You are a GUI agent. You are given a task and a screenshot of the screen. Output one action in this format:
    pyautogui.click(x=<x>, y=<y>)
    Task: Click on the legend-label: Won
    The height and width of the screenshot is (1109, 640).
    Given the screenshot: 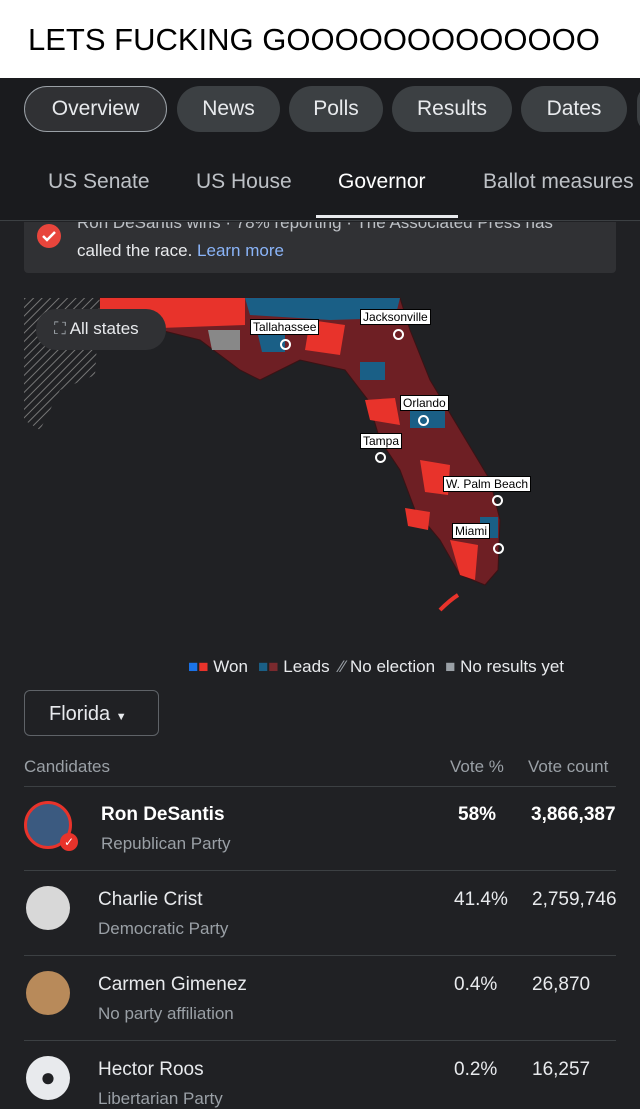 What is the action you would take?
    pyautogui.click(x=230, y=666)
    